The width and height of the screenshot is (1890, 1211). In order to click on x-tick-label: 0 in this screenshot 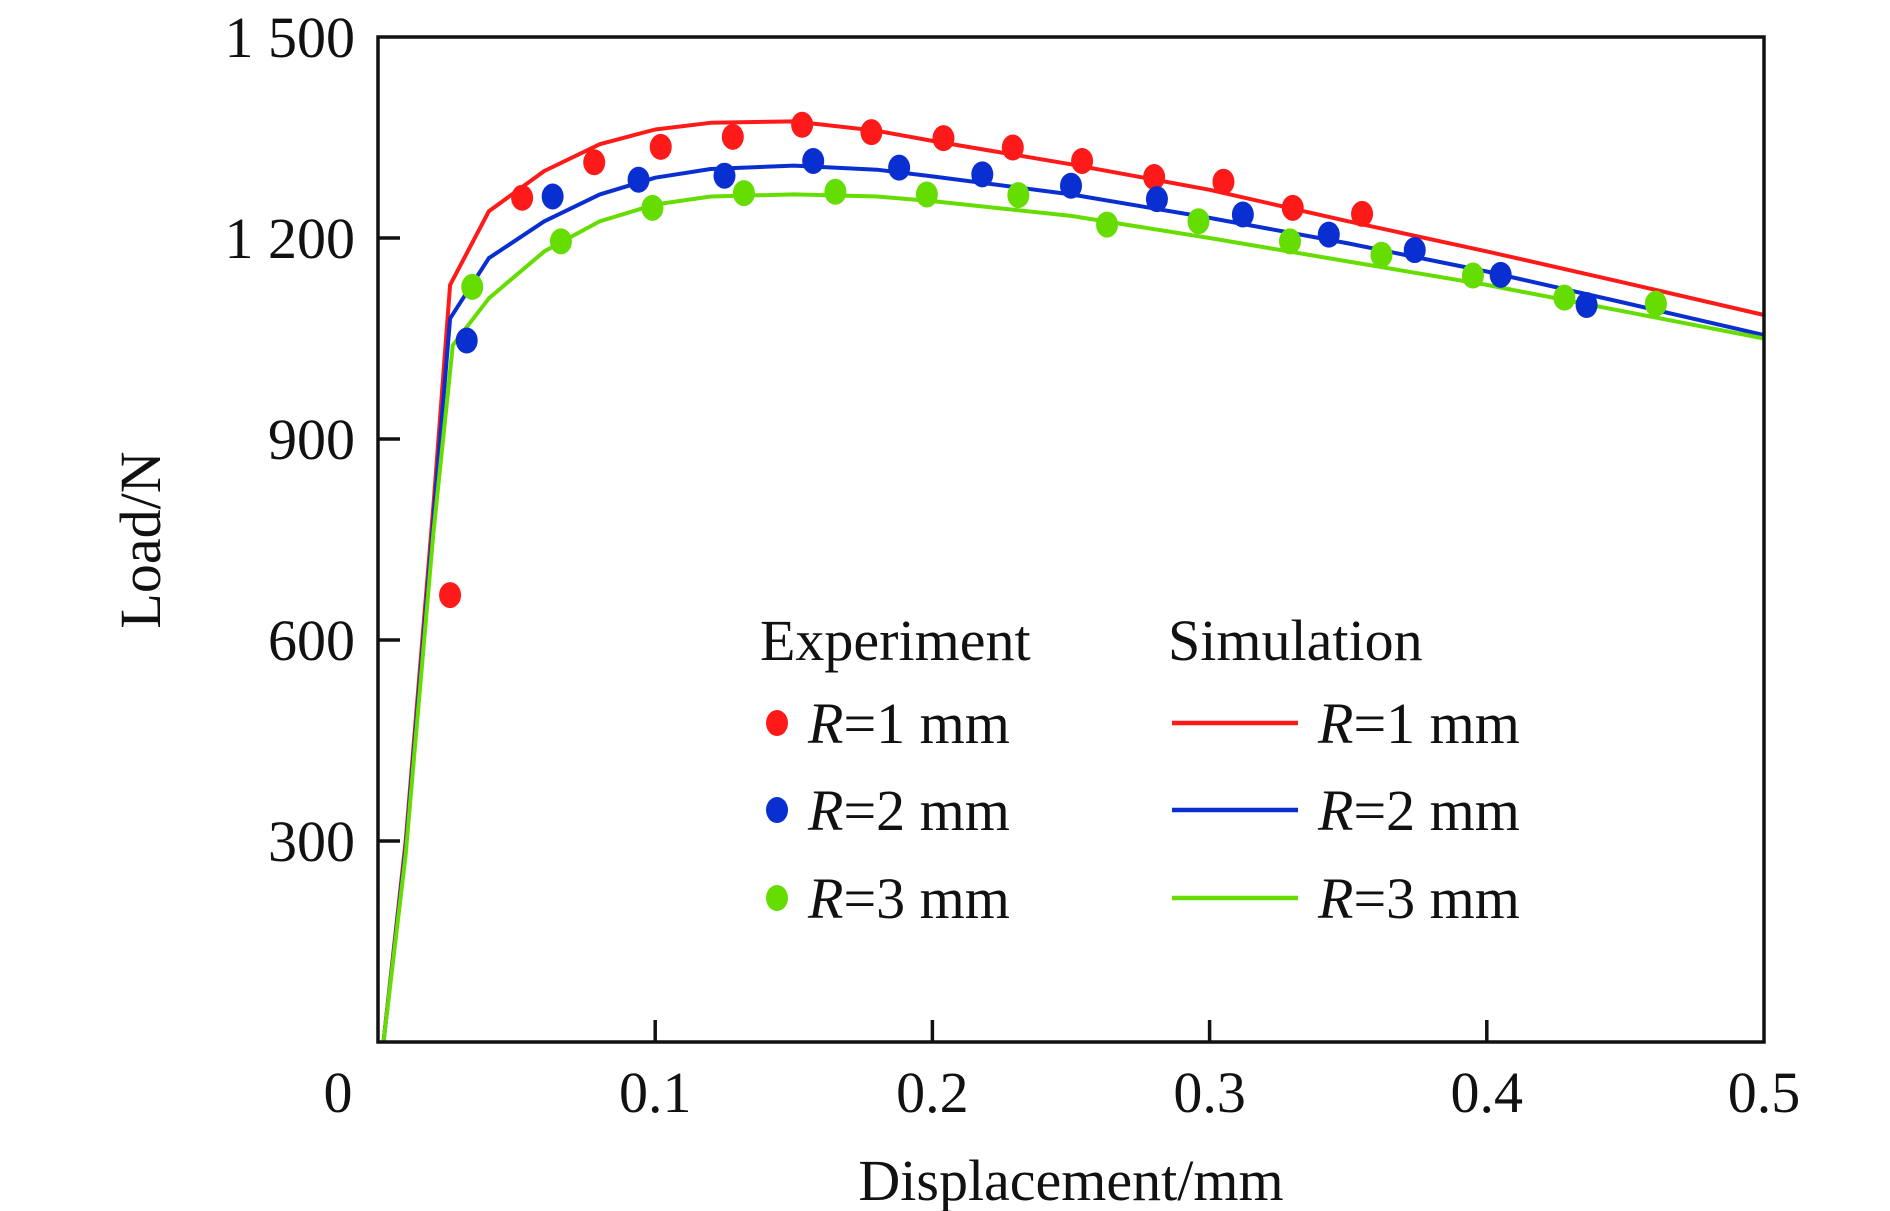, I will do `click(338, 1092)`.